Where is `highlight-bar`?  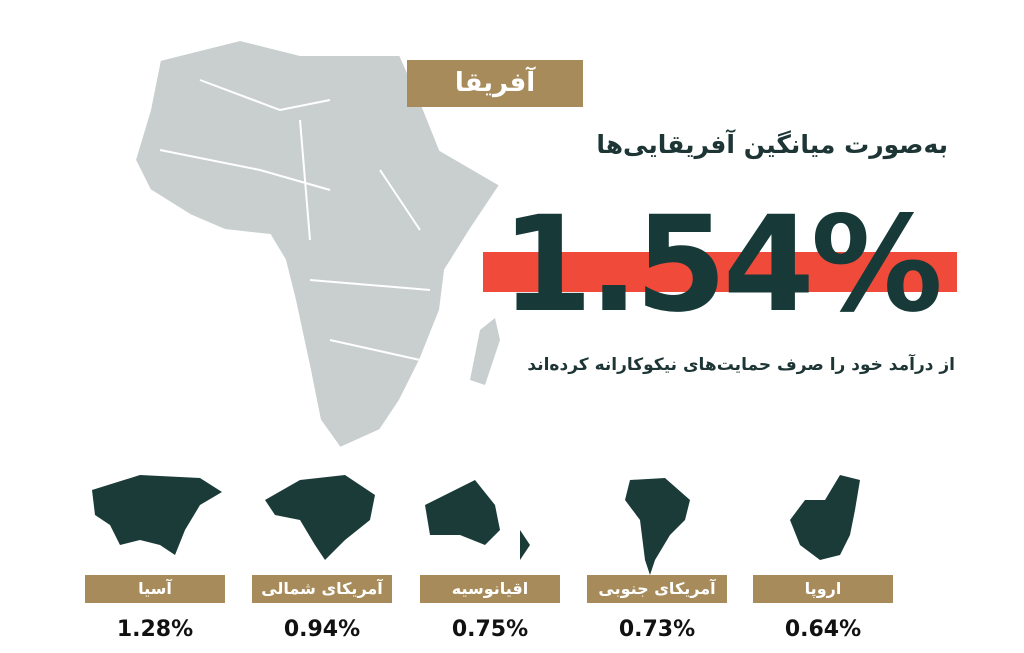
highlight-bar is located at coordinates (720, 272).